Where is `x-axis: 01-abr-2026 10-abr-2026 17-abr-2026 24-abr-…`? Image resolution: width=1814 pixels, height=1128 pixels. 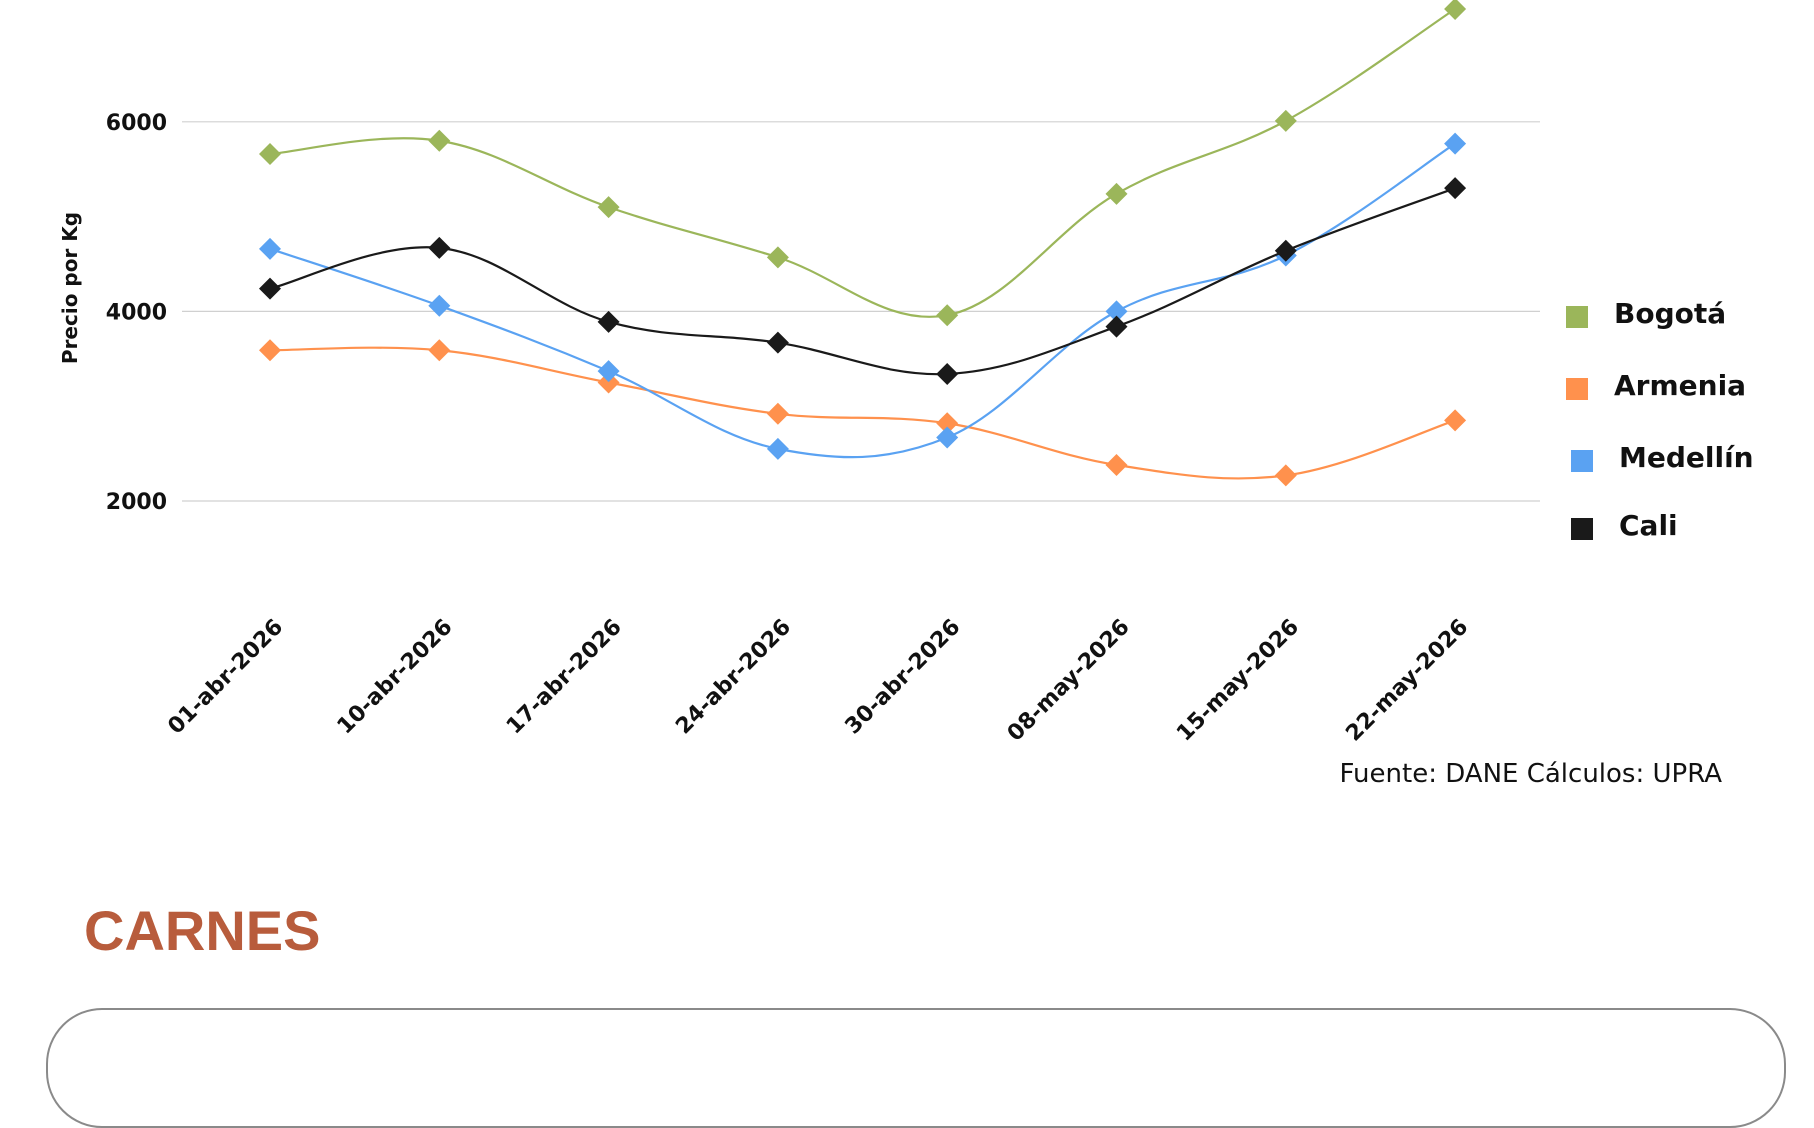 x-axis: 01-abr-2026 10-abr-2026 17-abr-2026 24-abr-… is located at coordinates (818, 681).